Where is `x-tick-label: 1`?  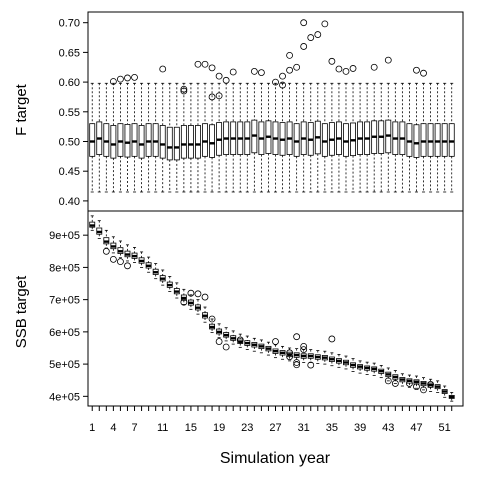 x-tick-label: 1 is located at coordinates (92, 428).